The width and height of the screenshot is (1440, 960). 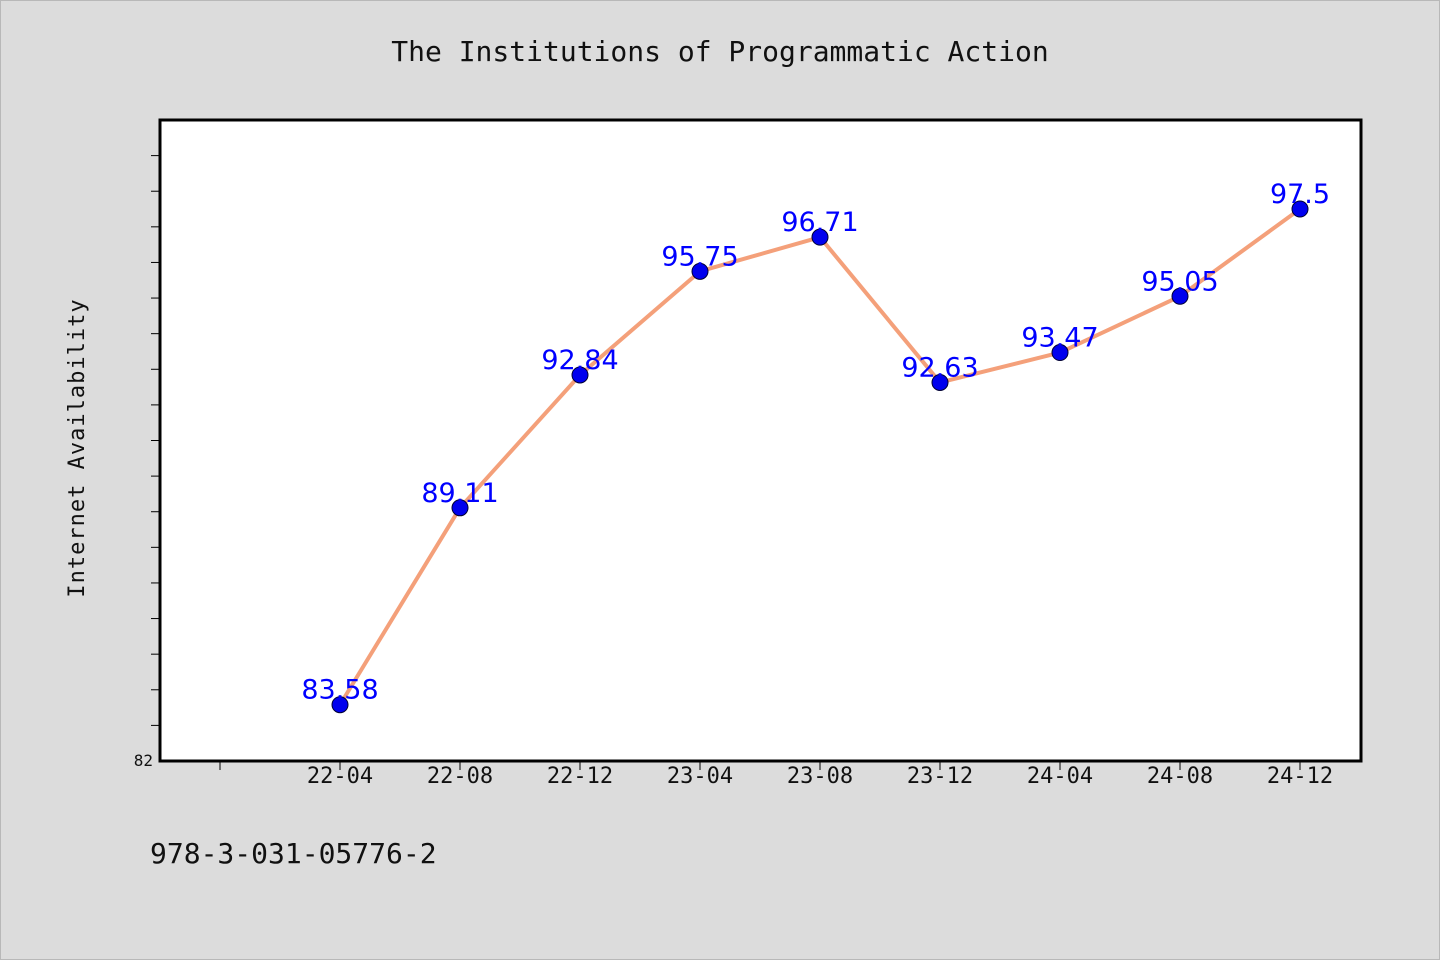 What do you see at coordinates (1179, 281) in the screenshot?
I see `data-label: 95.05` at bounding box center [1179, 281].